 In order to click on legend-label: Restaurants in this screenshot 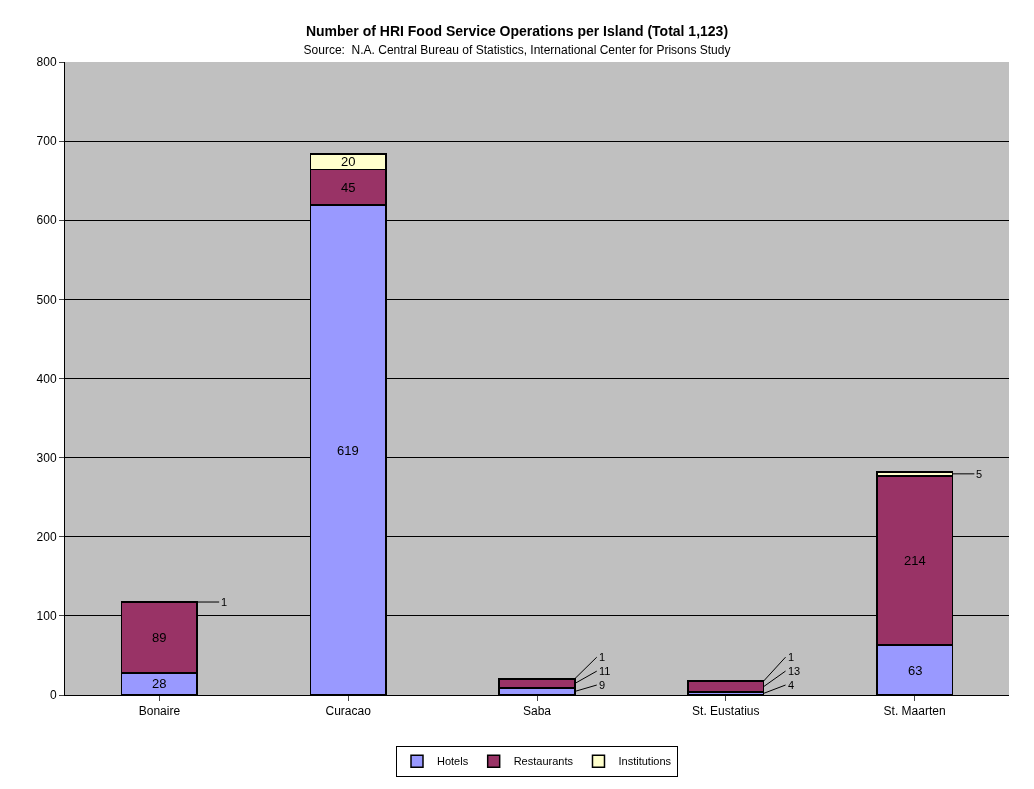, I will do `click(543, 761)`.